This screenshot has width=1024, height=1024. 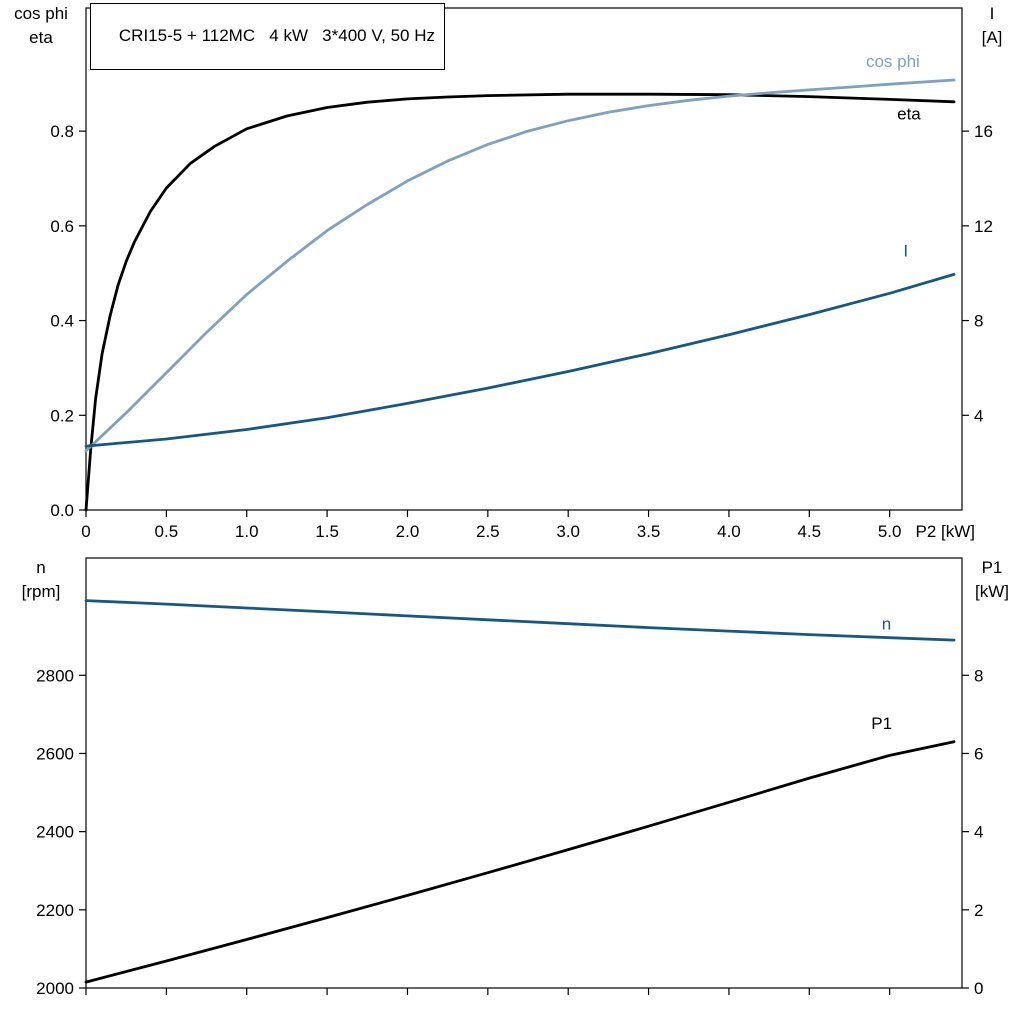 What do you see at coordinates (729, 531) in the screenshot?
I see `x-tick-label: 4.0` at bounding box center [729, 531].